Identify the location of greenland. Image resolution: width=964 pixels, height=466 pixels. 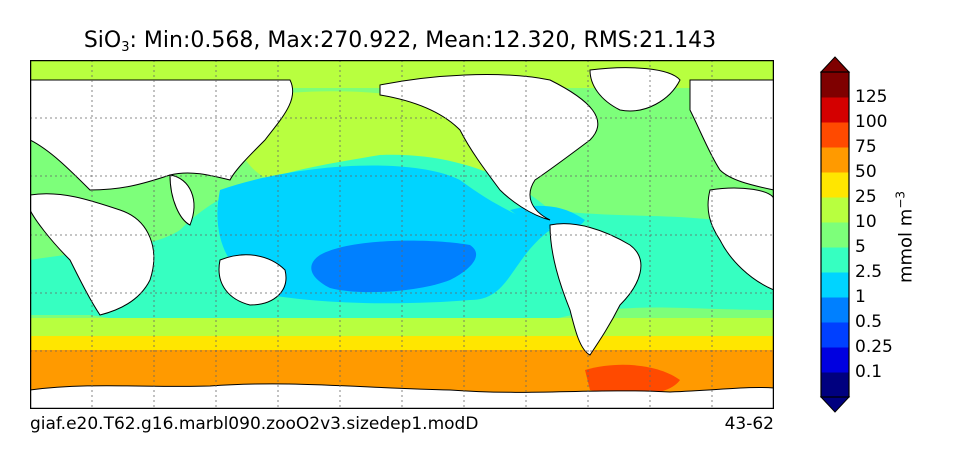
(635, 89).